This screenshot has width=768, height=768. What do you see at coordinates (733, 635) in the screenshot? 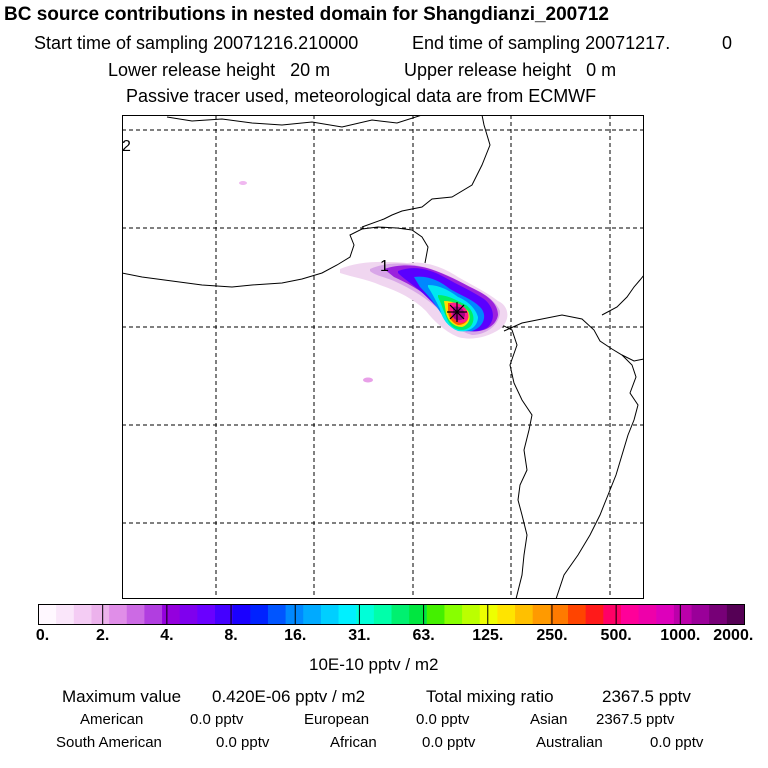
I see `colorbar-tick-label: 2000.` at bounding box center [733, 635].